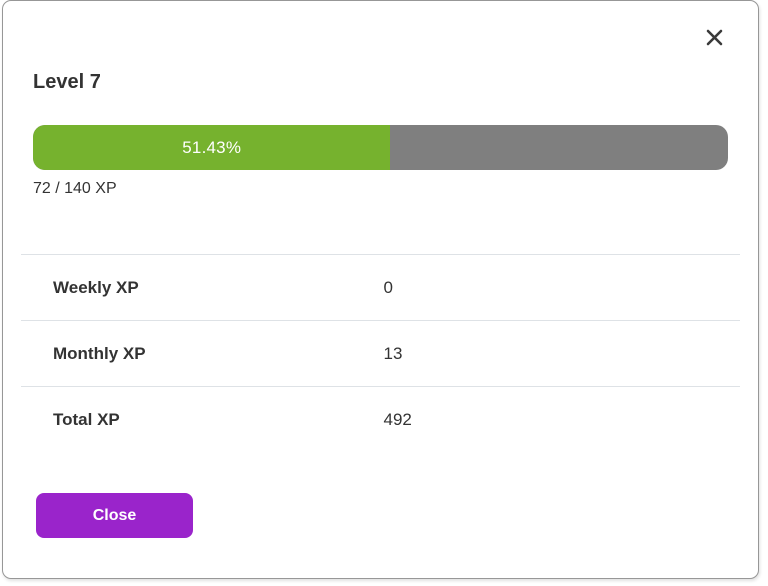  Describe the element at coordinates (75, 188) in the screenshot. I see `xp-fraction-label: 72 / 140 XP` at that location.